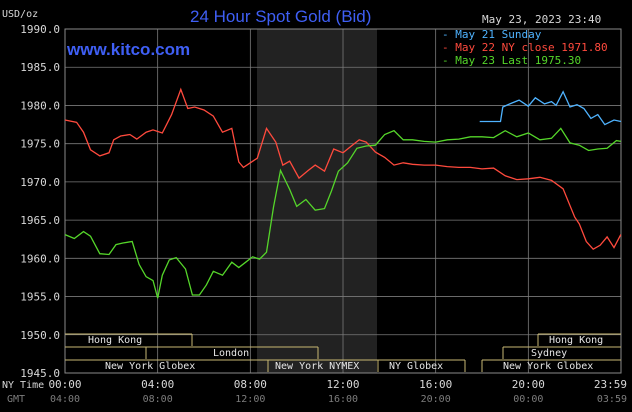 The width and height of the screenshot is (632, 412). I want to click on chart-title: 24 Hour Spot Gold (Bid), so click(280, 16).